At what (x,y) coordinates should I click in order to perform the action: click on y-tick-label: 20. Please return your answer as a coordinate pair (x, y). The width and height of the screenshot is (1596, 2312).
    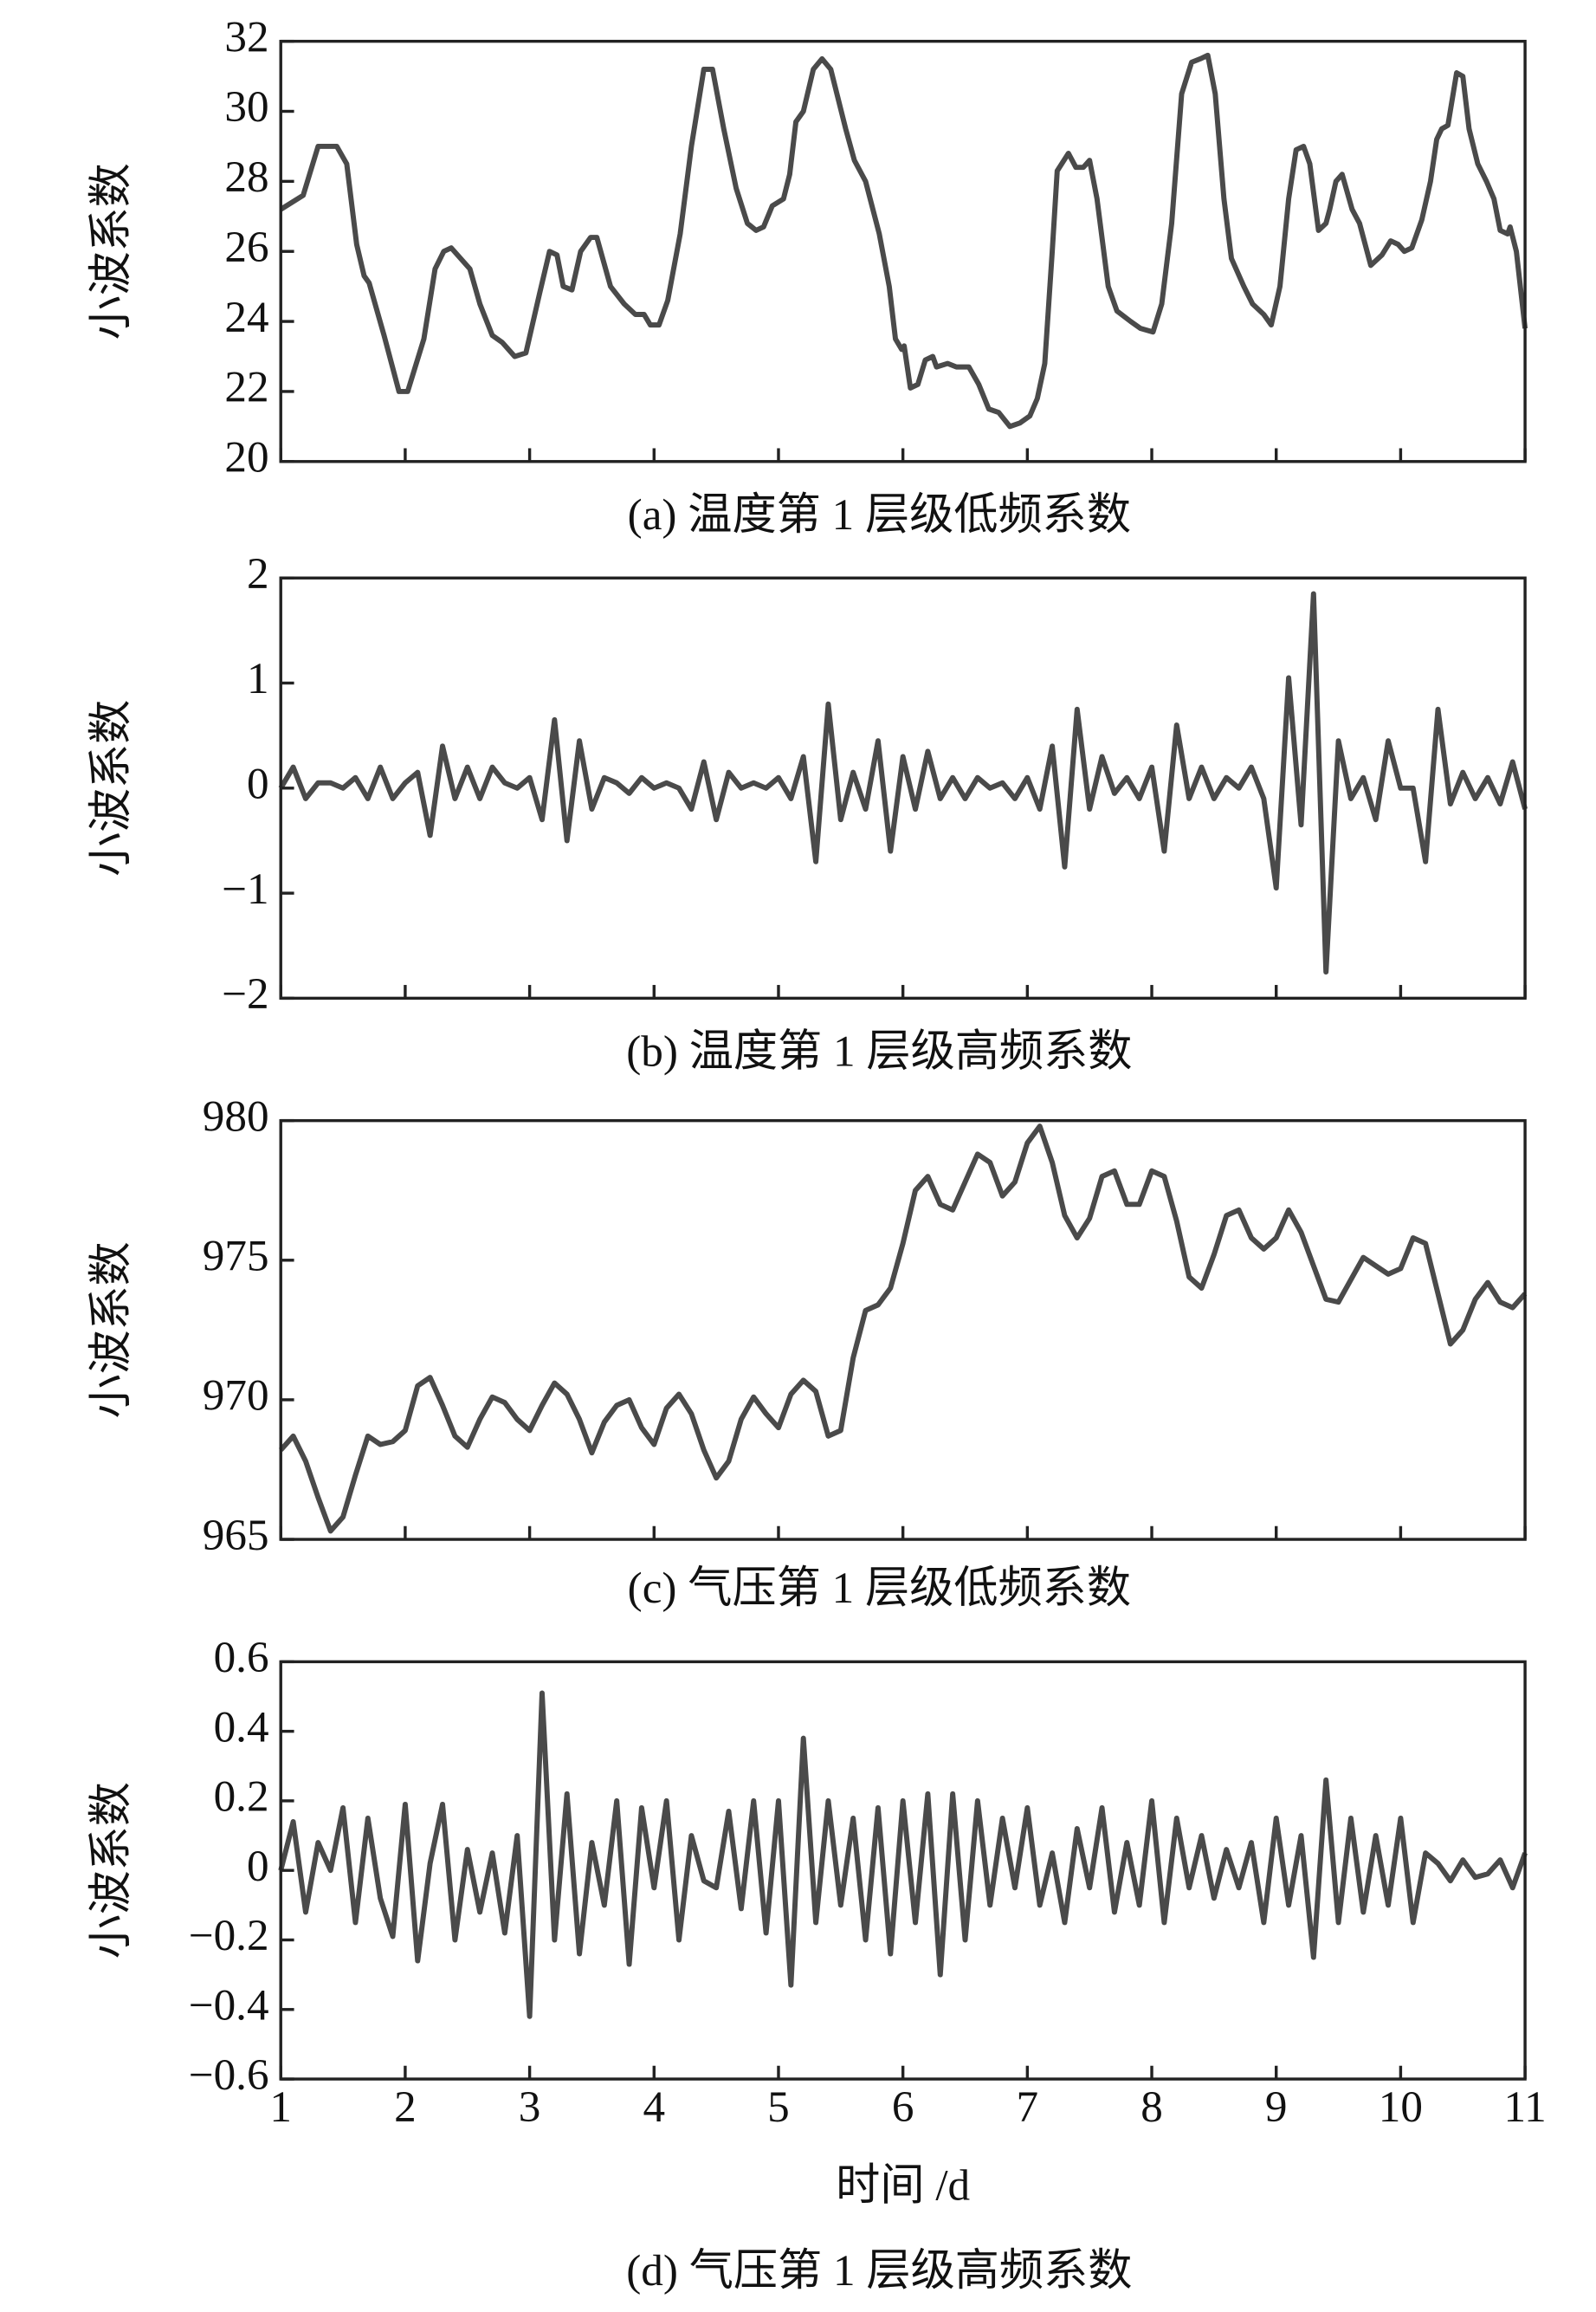
    Looking at the image, I should click on (246, 457).